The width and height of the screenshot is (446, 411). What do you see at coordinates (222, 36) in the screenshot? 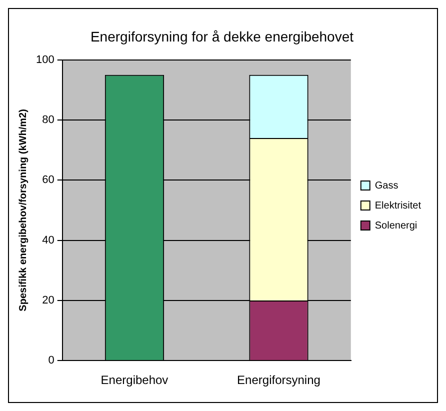
I see `chart-title: Energiforsyning for å dekke energibehovet` at bounding box center [222, 36].